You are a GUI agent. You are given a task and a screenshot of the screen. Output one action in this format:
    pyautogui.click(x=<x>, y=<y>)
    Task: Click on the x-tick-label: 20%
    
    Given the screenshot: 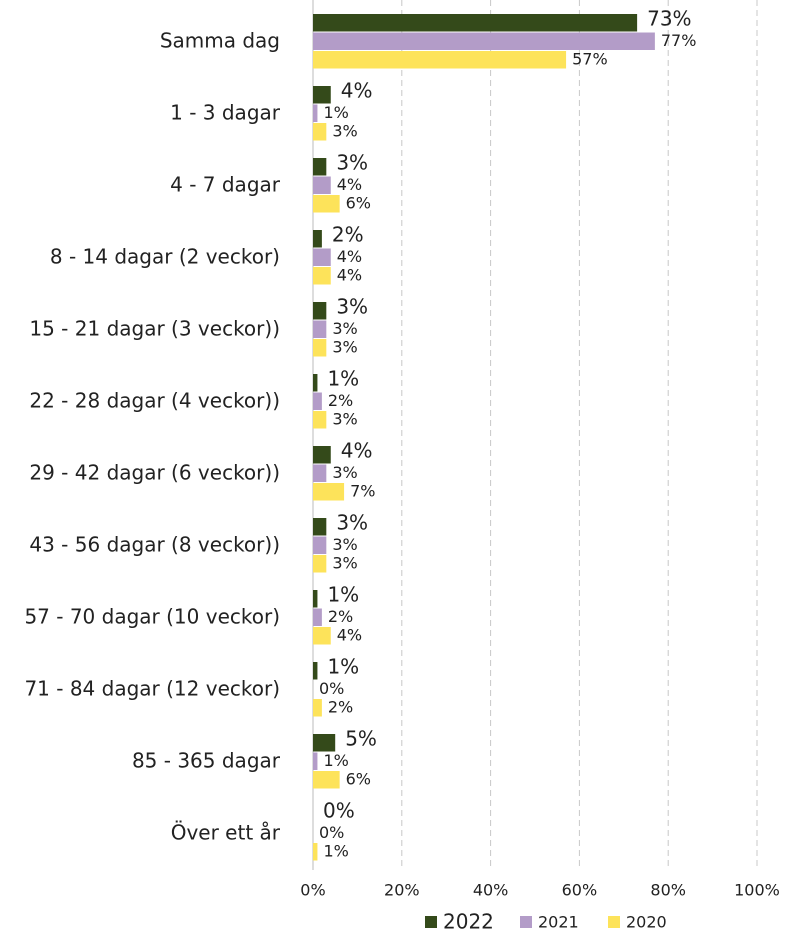 What is the action you would take?
    pyautogui.click(x=402, y=890)
    